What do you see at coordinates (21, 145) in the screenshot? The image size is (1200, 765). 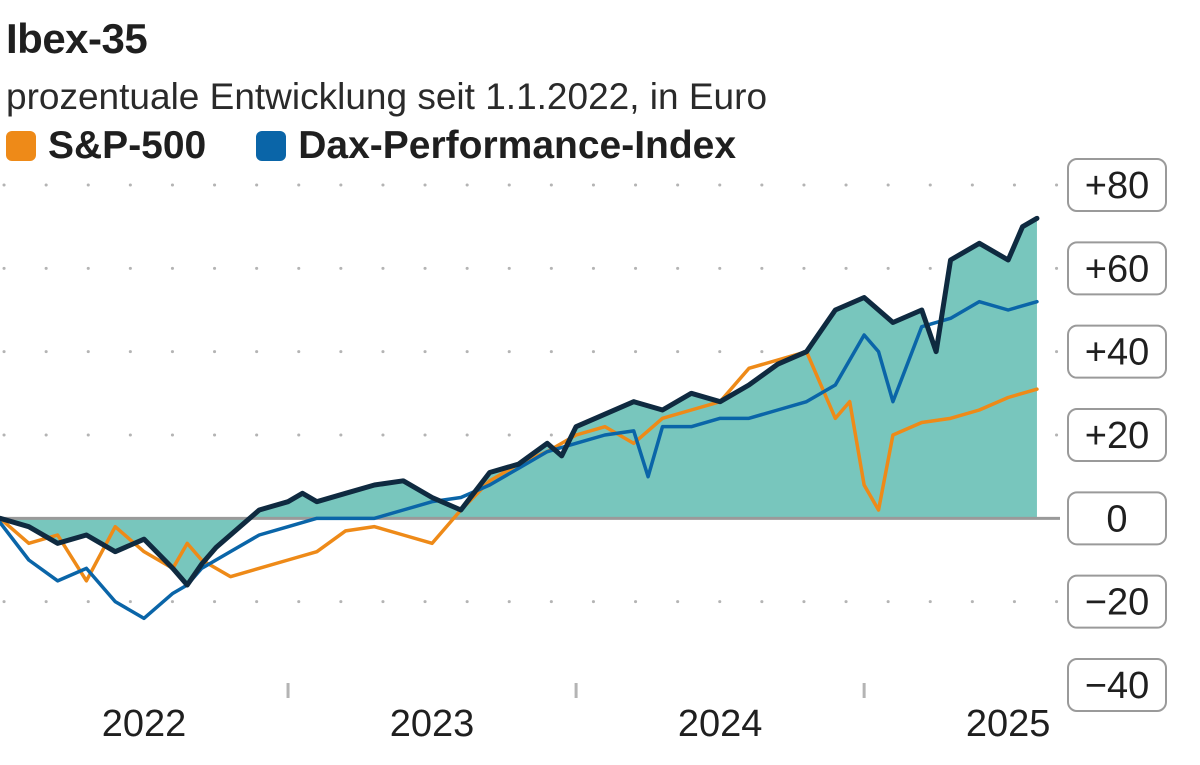 I see `legend-swatch-sp500` at bounding box center [21, 145].